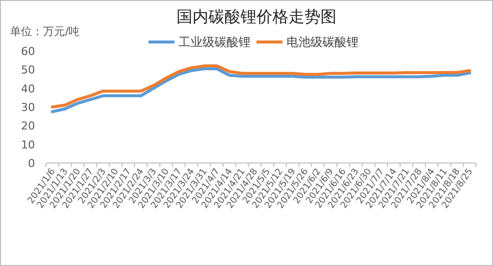  I want to click on y-tick-label: 60, so click(28, 51).